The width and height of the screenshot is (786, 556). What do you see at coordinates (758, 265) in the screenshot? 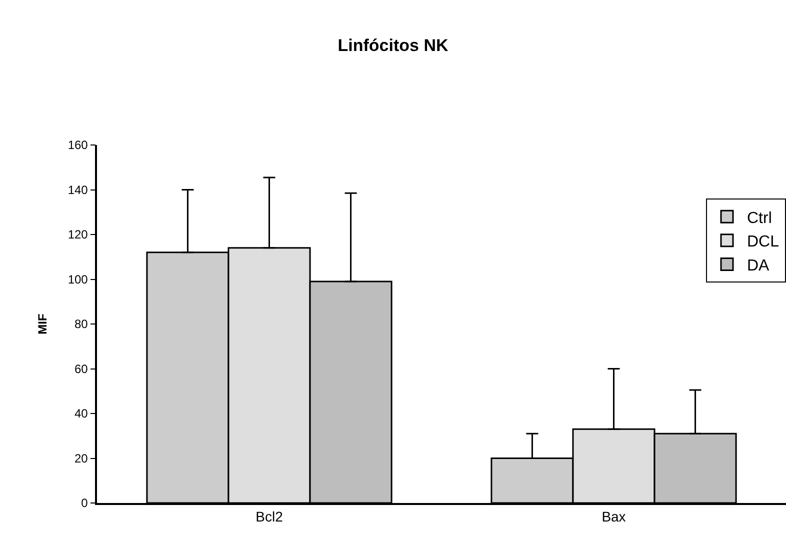
I see `legend-label: DA` at bounding box center [758, 265].